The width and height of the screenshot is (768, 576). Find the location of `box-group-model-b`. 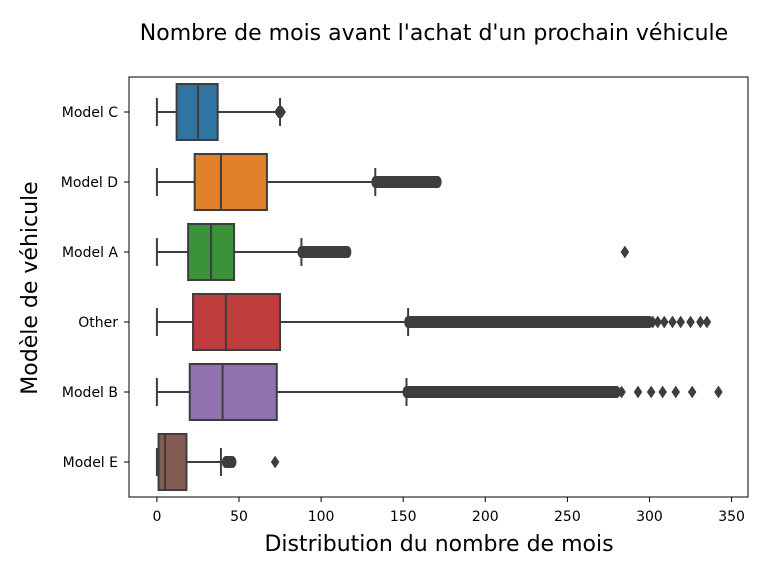

box-group-model-b is located at coordinates (439, 392).